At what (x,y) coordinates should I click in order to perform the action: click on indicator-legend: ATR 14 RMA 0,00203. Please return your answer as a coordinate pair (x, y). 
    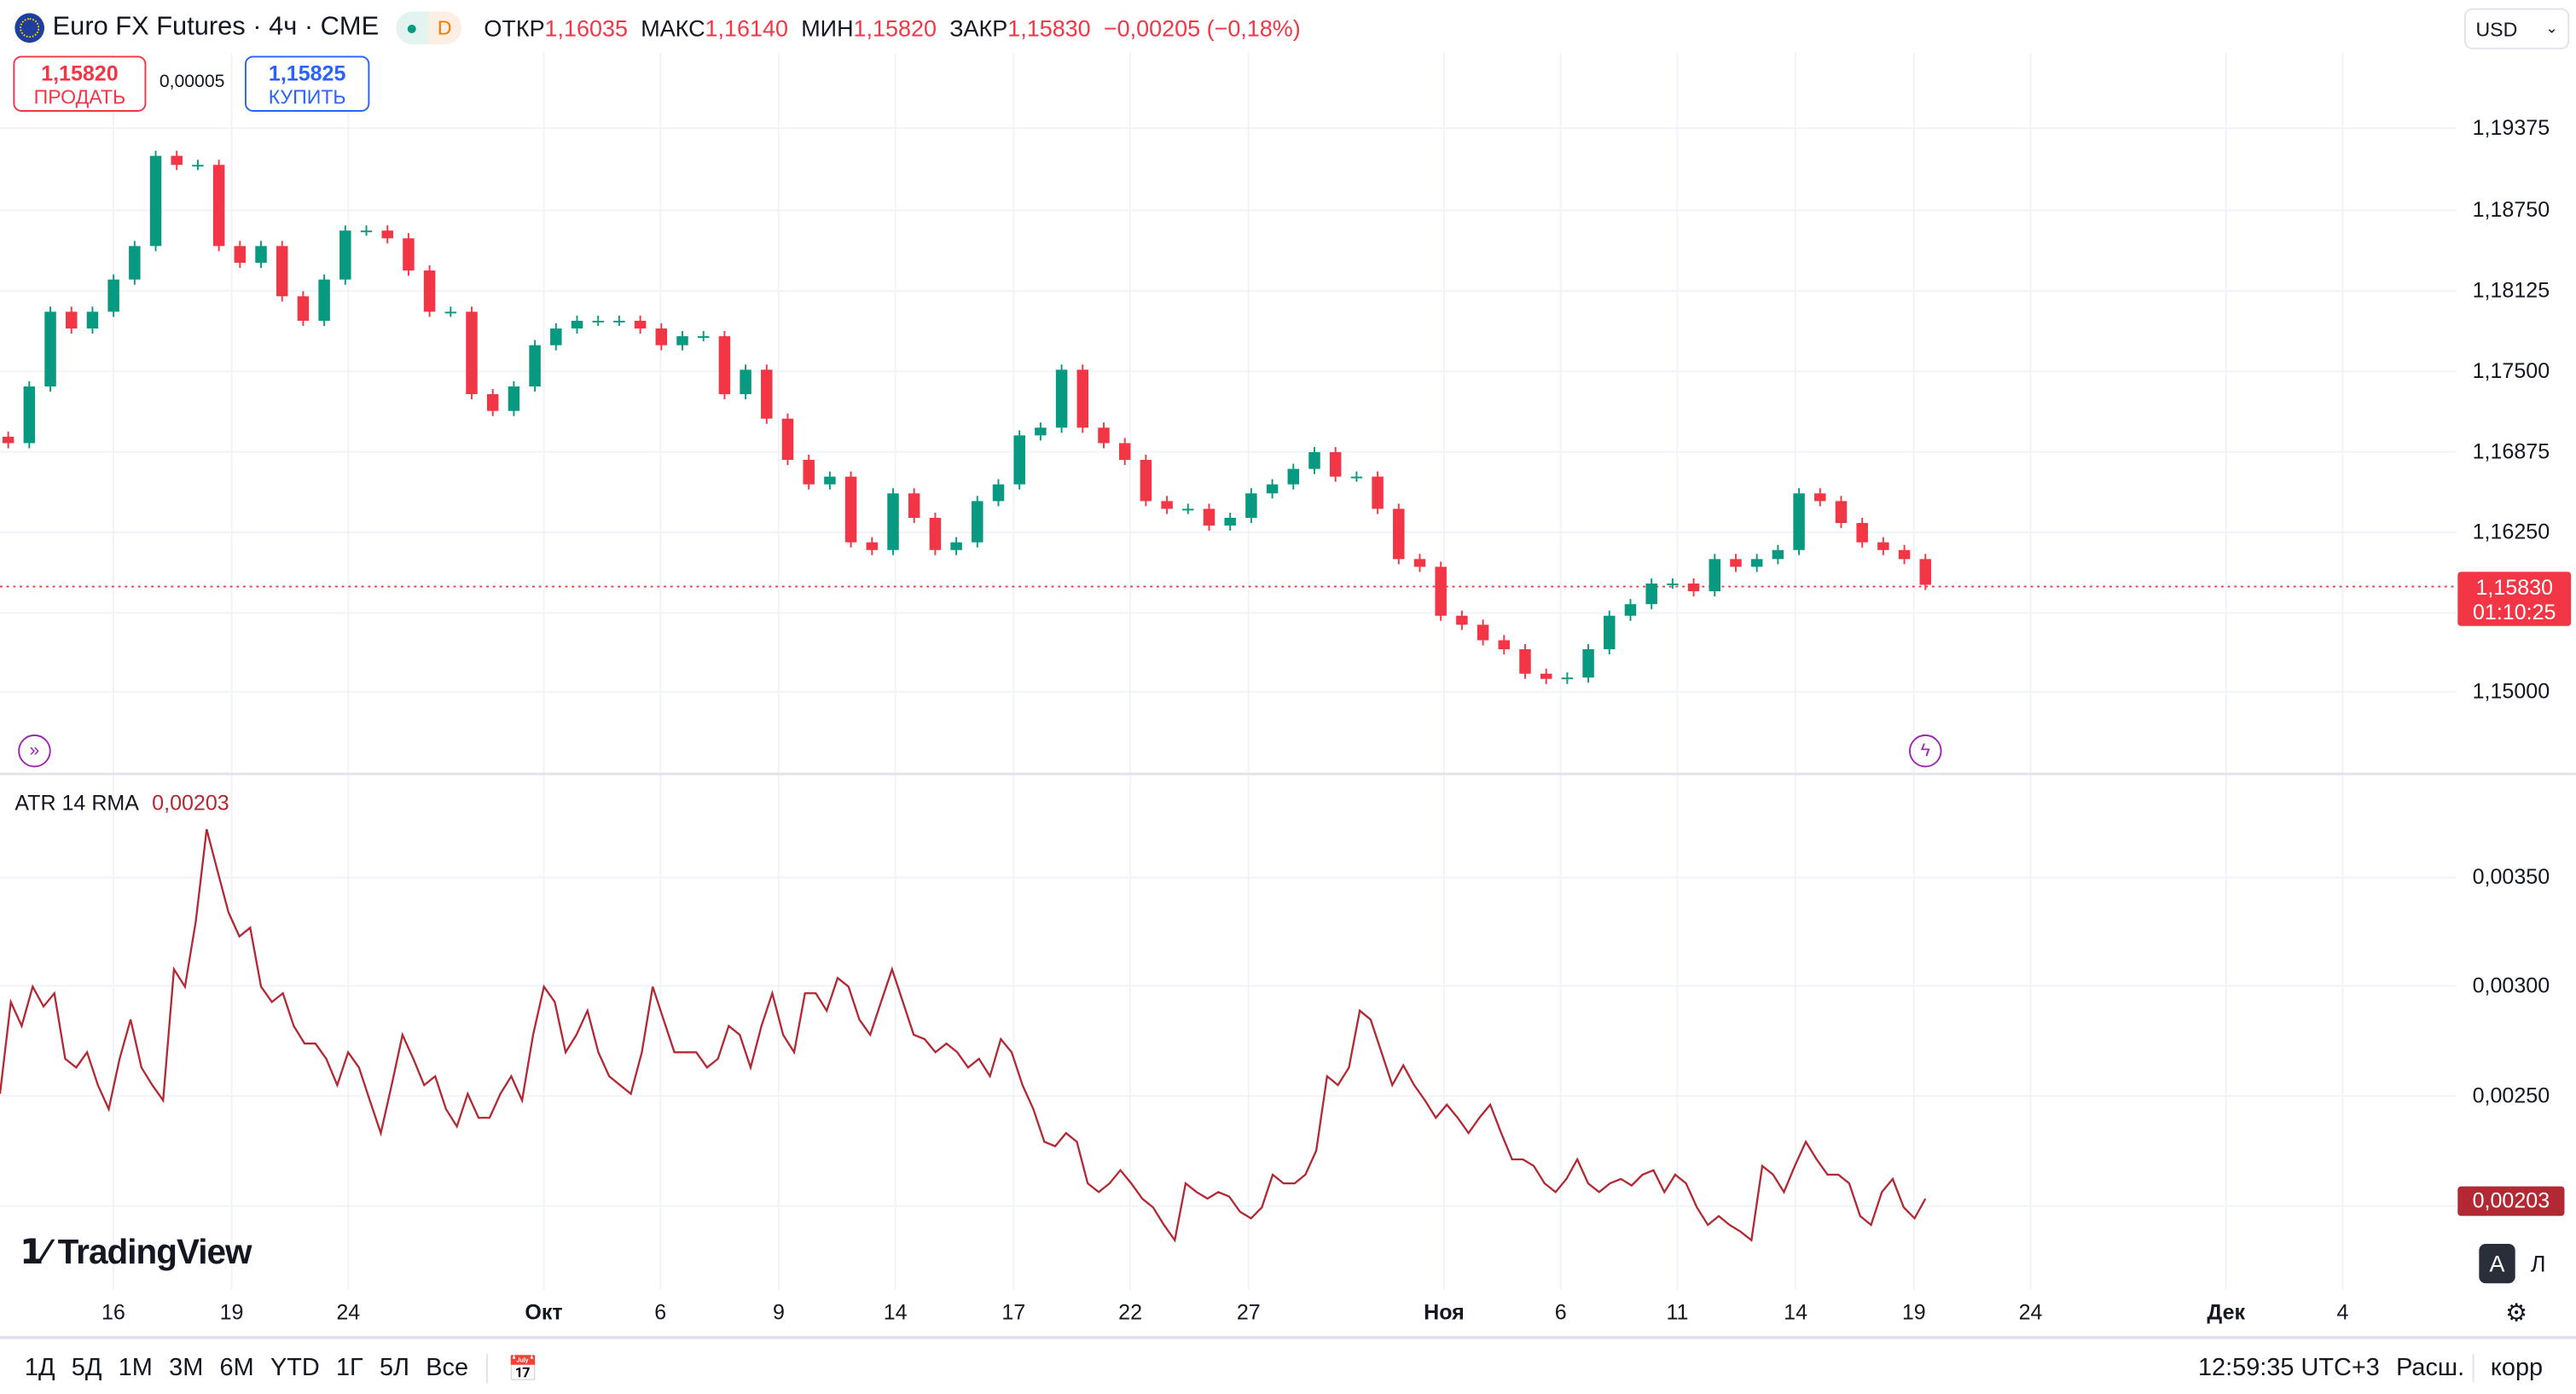
    Looking at the image, I should click on (122, 802).